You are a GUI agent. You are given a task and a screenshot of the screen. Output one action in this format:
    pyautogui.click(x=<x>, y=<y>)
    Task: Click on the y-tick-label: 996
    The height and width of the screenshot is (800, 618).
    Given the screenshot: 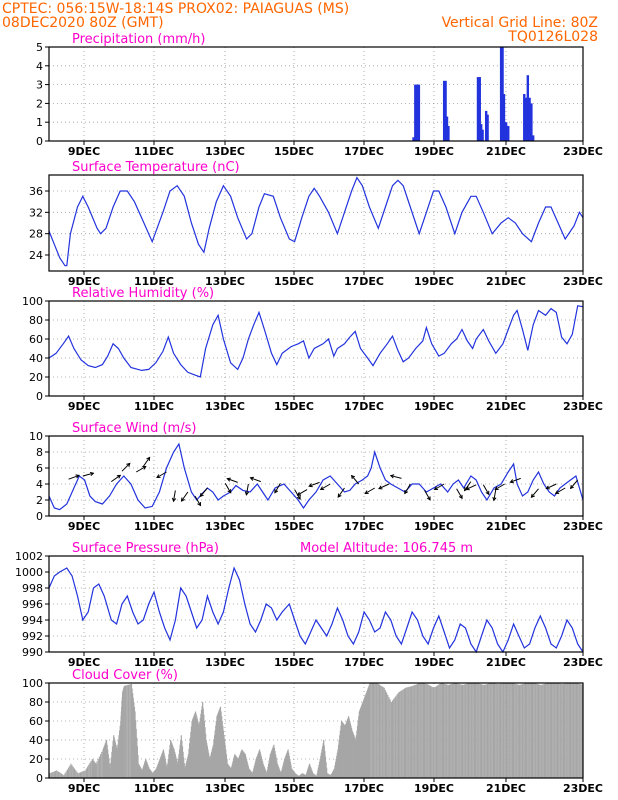 What is the action you would take?
    pyautogui.click(x=32, y=604)
    